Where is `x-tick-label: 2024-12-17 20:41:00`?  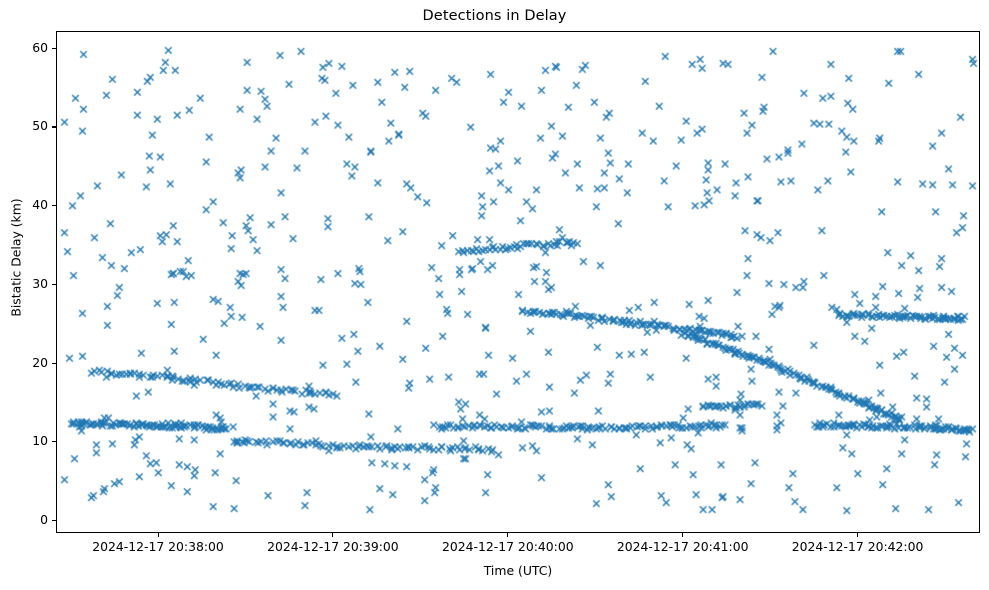
x-tick-label: 2024-12-17 20:41:00 is located at coordinates (682, 546).